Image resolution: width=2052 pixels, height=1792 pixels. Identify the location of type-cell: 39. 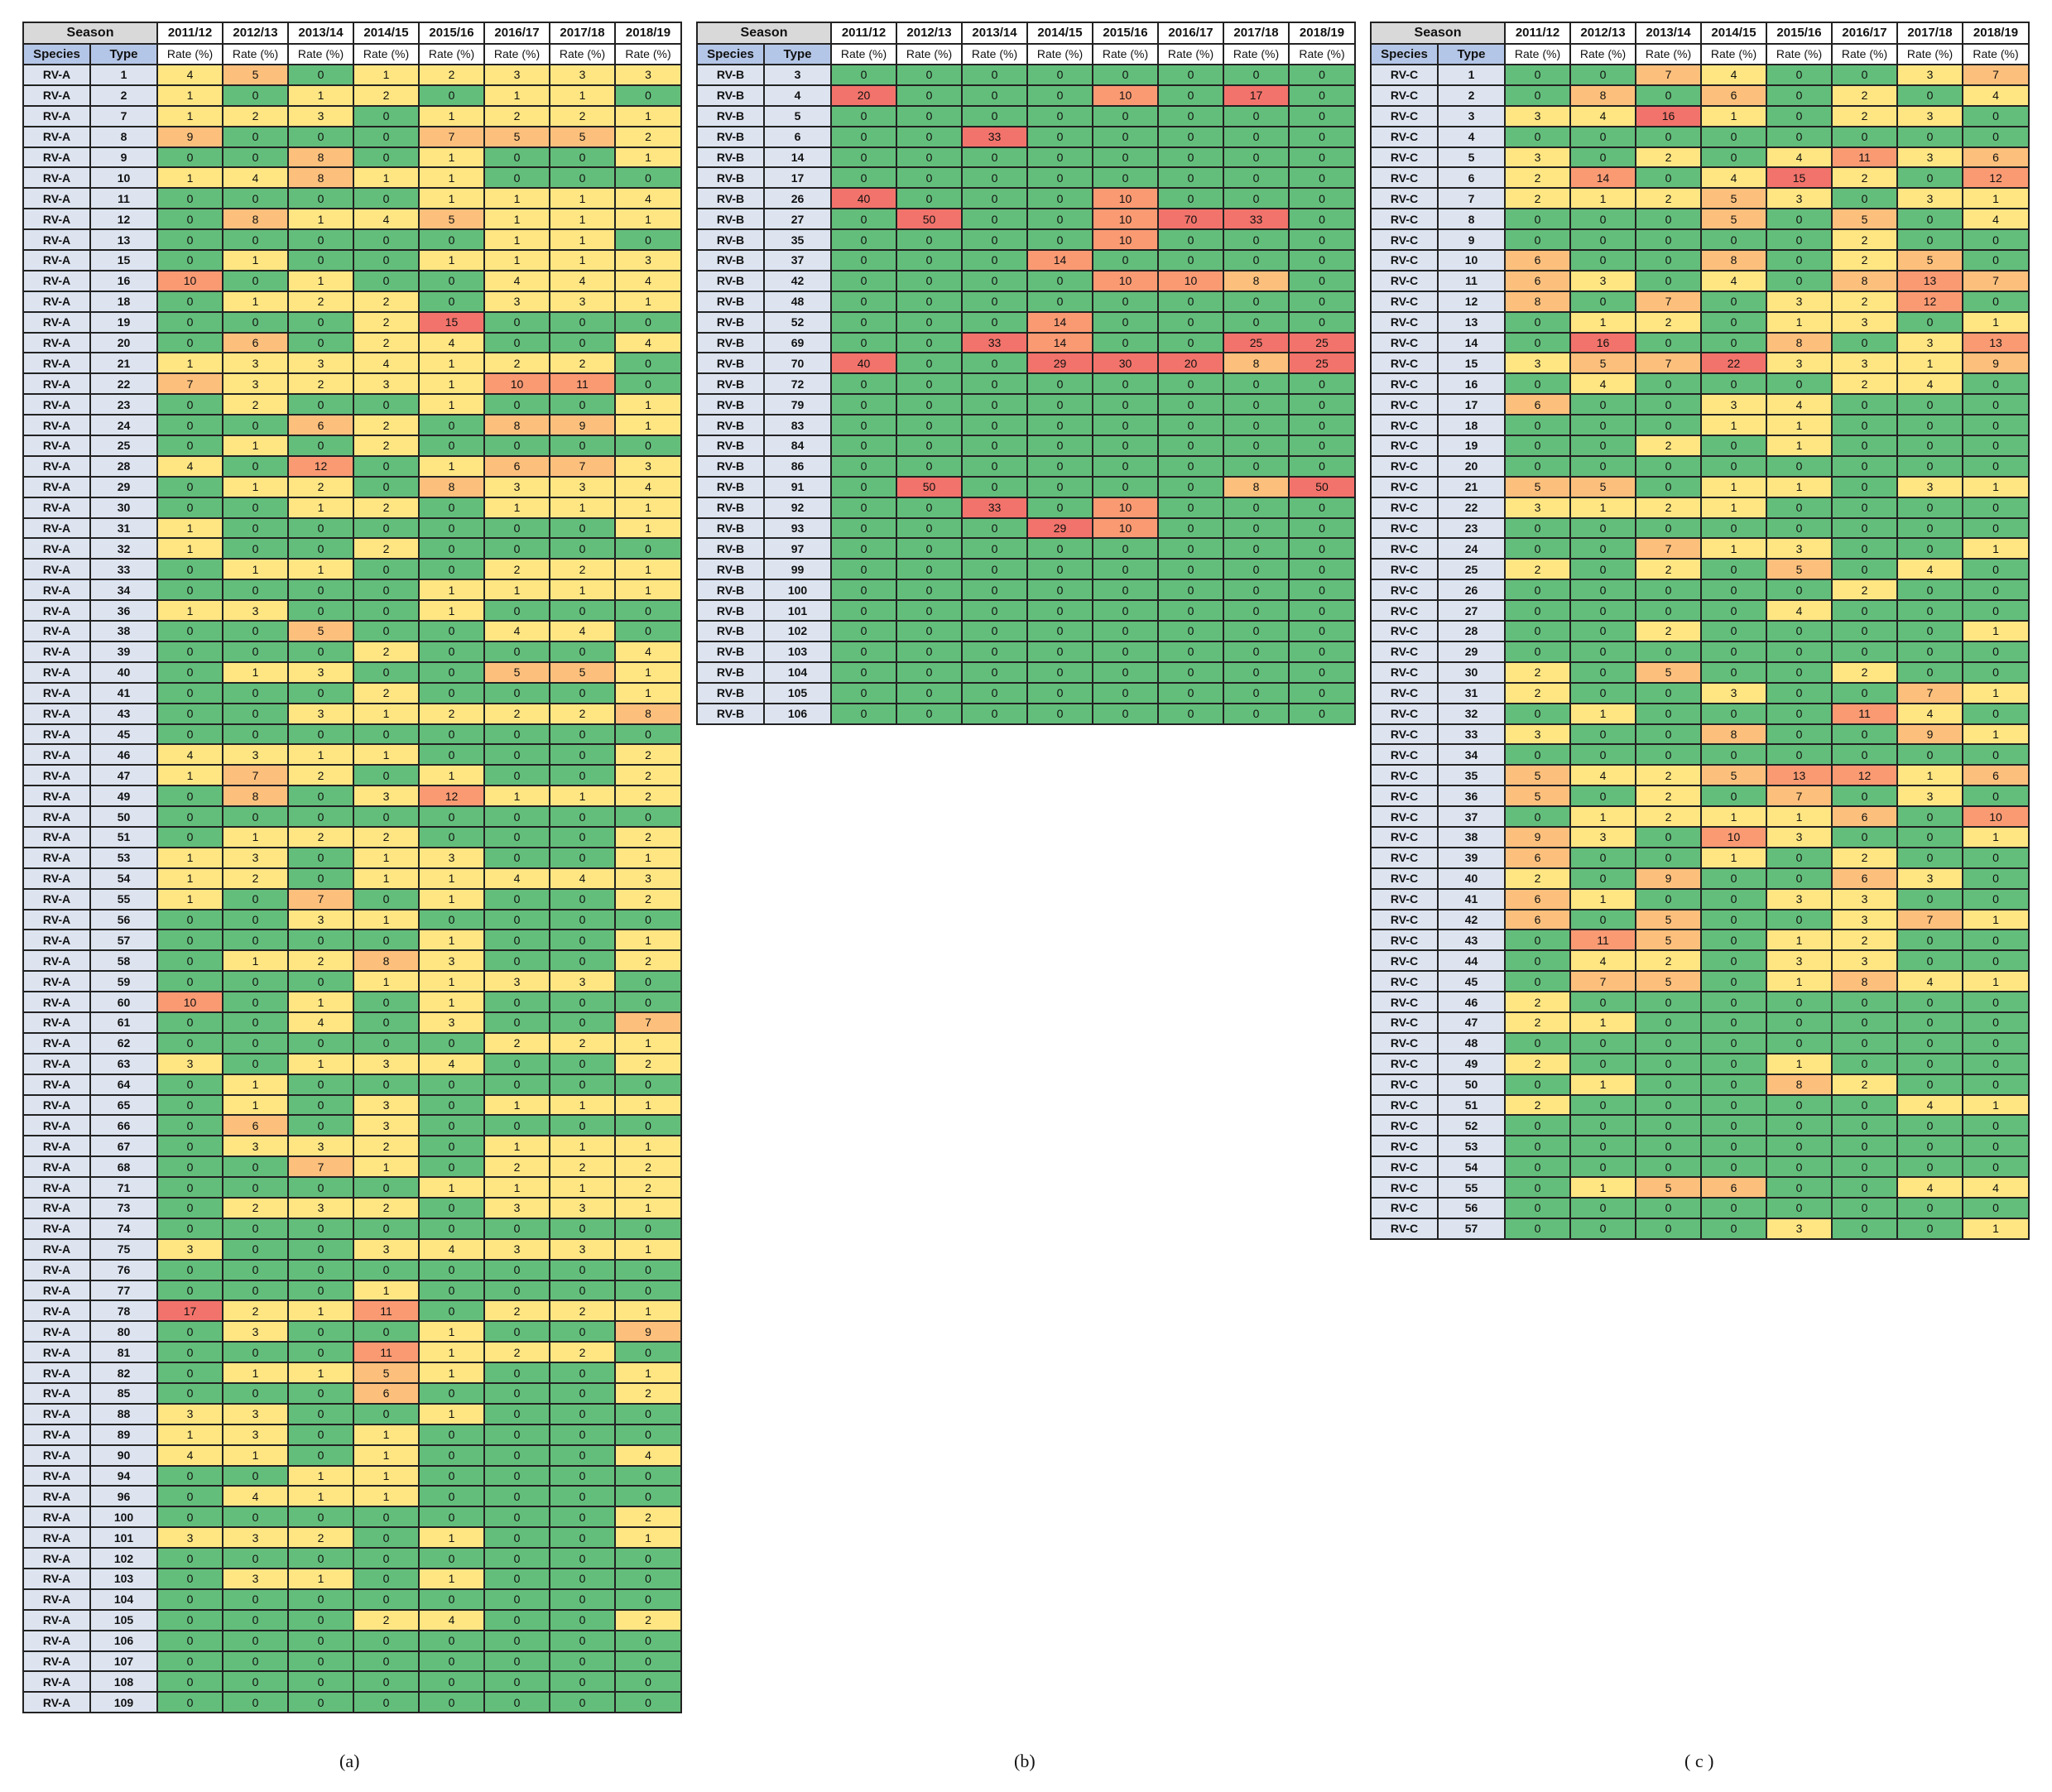
(1471, 857).